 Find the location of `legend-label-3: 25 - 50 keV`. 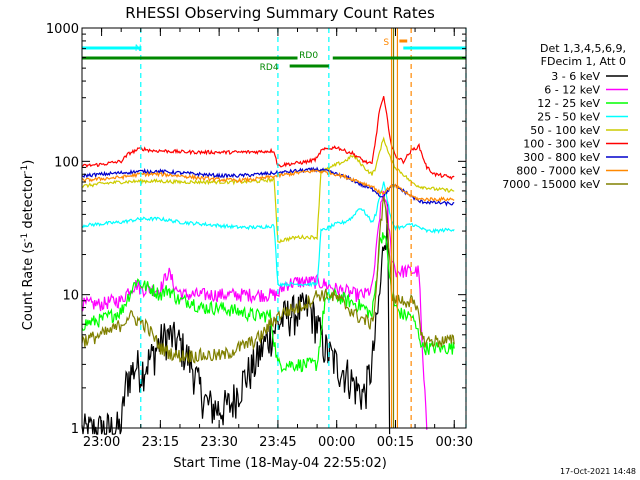

legend-label-3: 25 - 50 keV is located at coordinates (568, 117).